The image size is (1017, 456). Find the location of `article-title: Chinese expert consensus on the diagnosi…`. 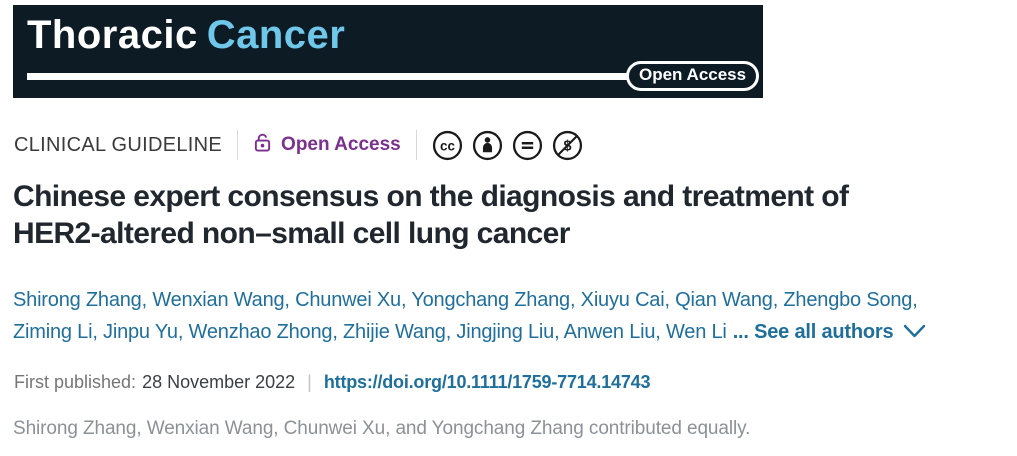

article-title: Chinese expert consensus on the diagnosi… is located at coordinates (431, 215).